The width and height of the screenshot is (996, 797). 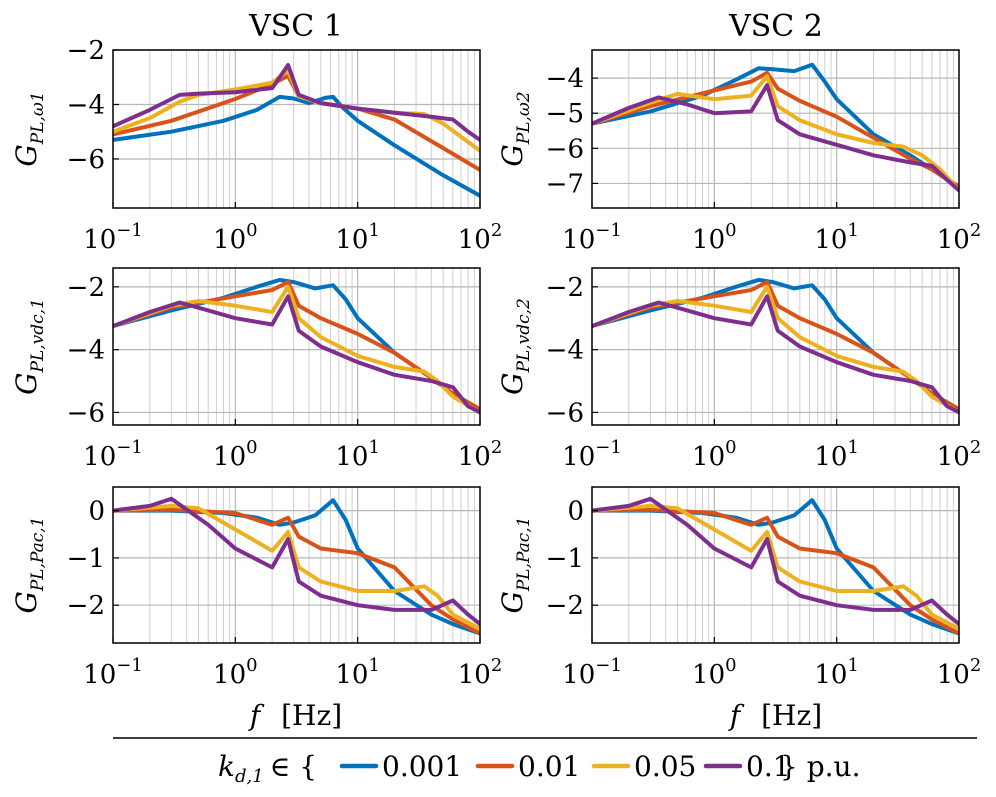 What do you see at coordinates (295, 26) in the screenshot?
I see `col-title-vsc1: VSC 1` at bounding box center [295, 26].